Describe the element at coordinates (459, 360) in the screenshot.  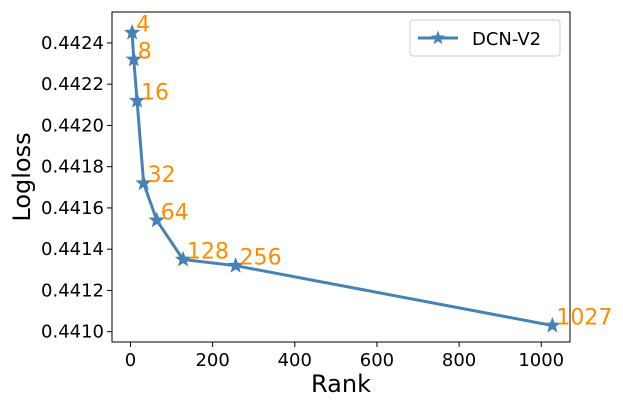
I see `x-tick-label: 800` at that location.